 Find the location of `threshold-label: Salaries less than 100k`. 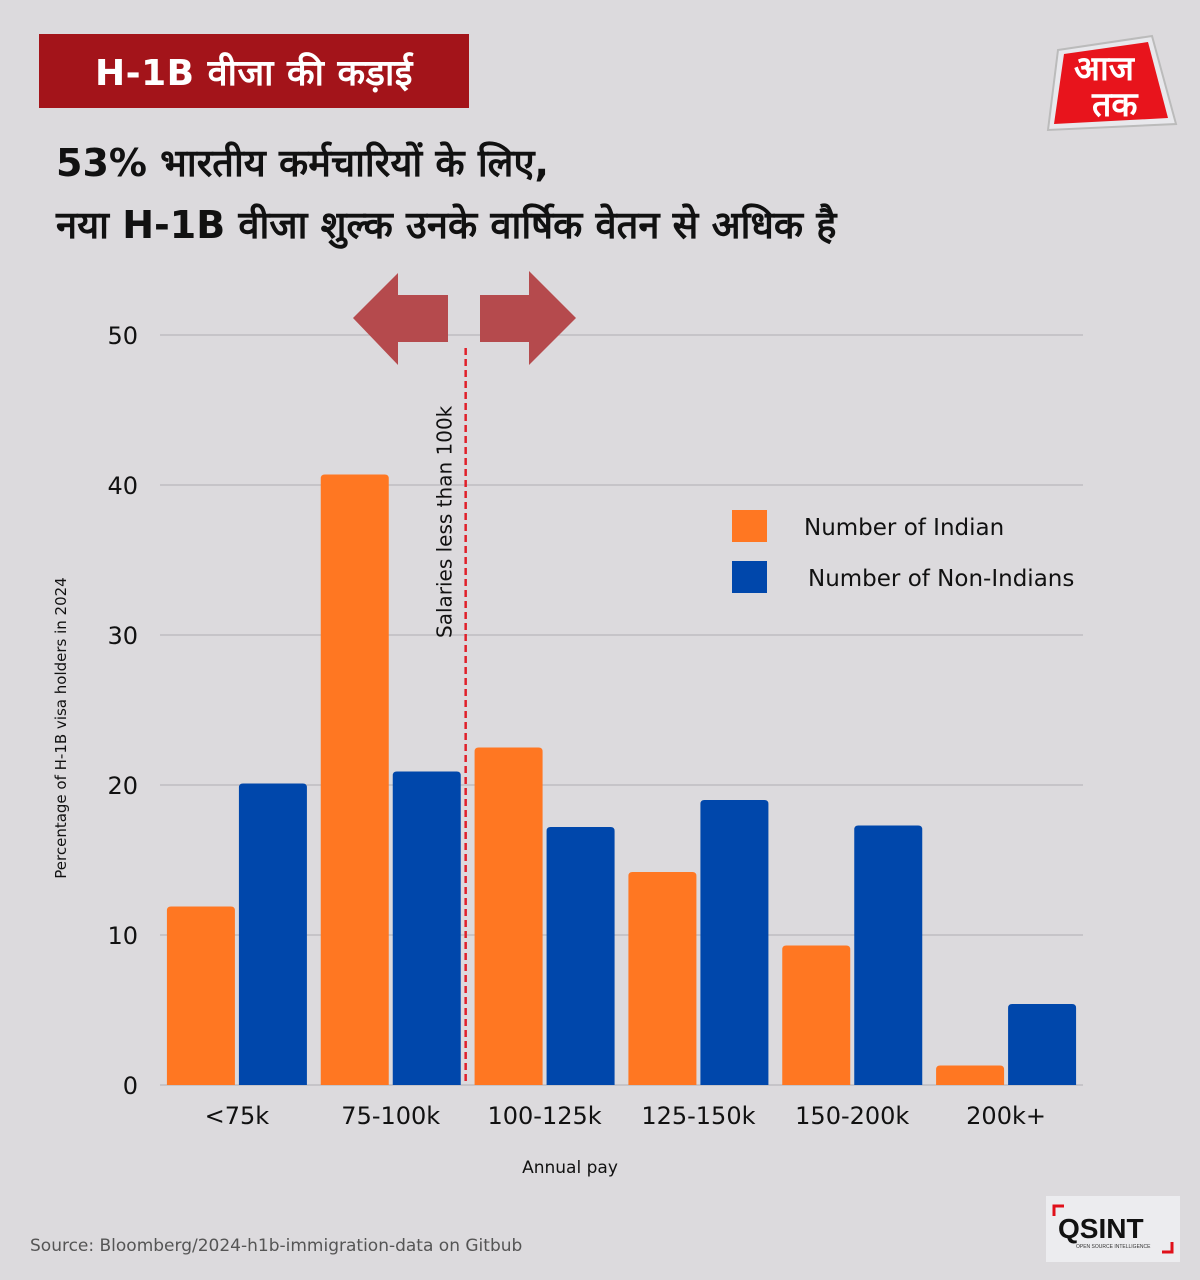

threshold-label: Salaries less than 100k is located at coordinates (445, 521).